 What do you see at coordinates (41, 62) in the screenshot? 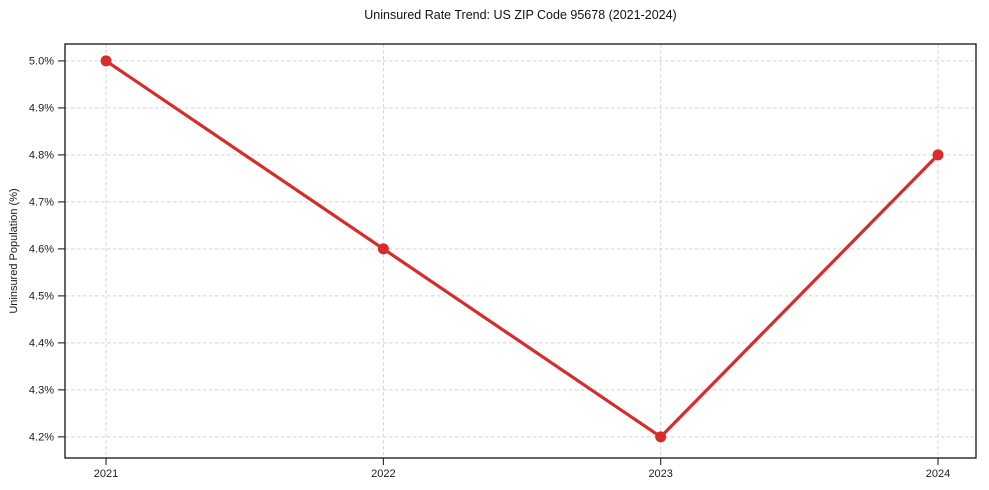
I see `y-tick-label: 5.0%` at bounding box center [41, 62].